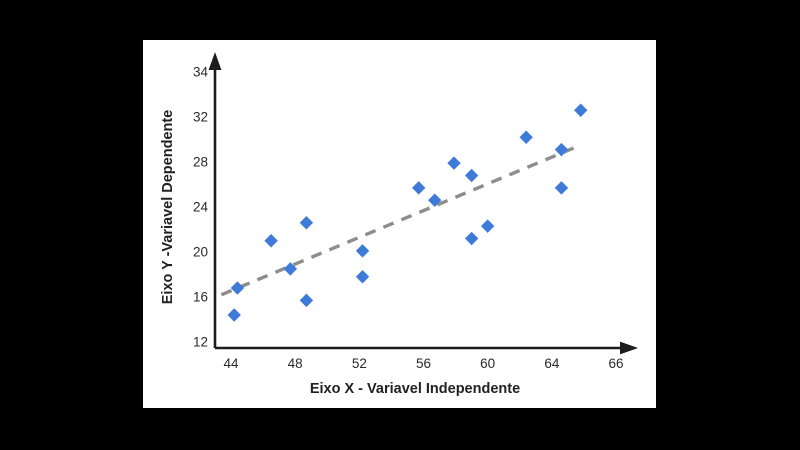 This screenshot has height=450, width=800. I want to click on y-tick-label-28: 28, so click(200, 162).